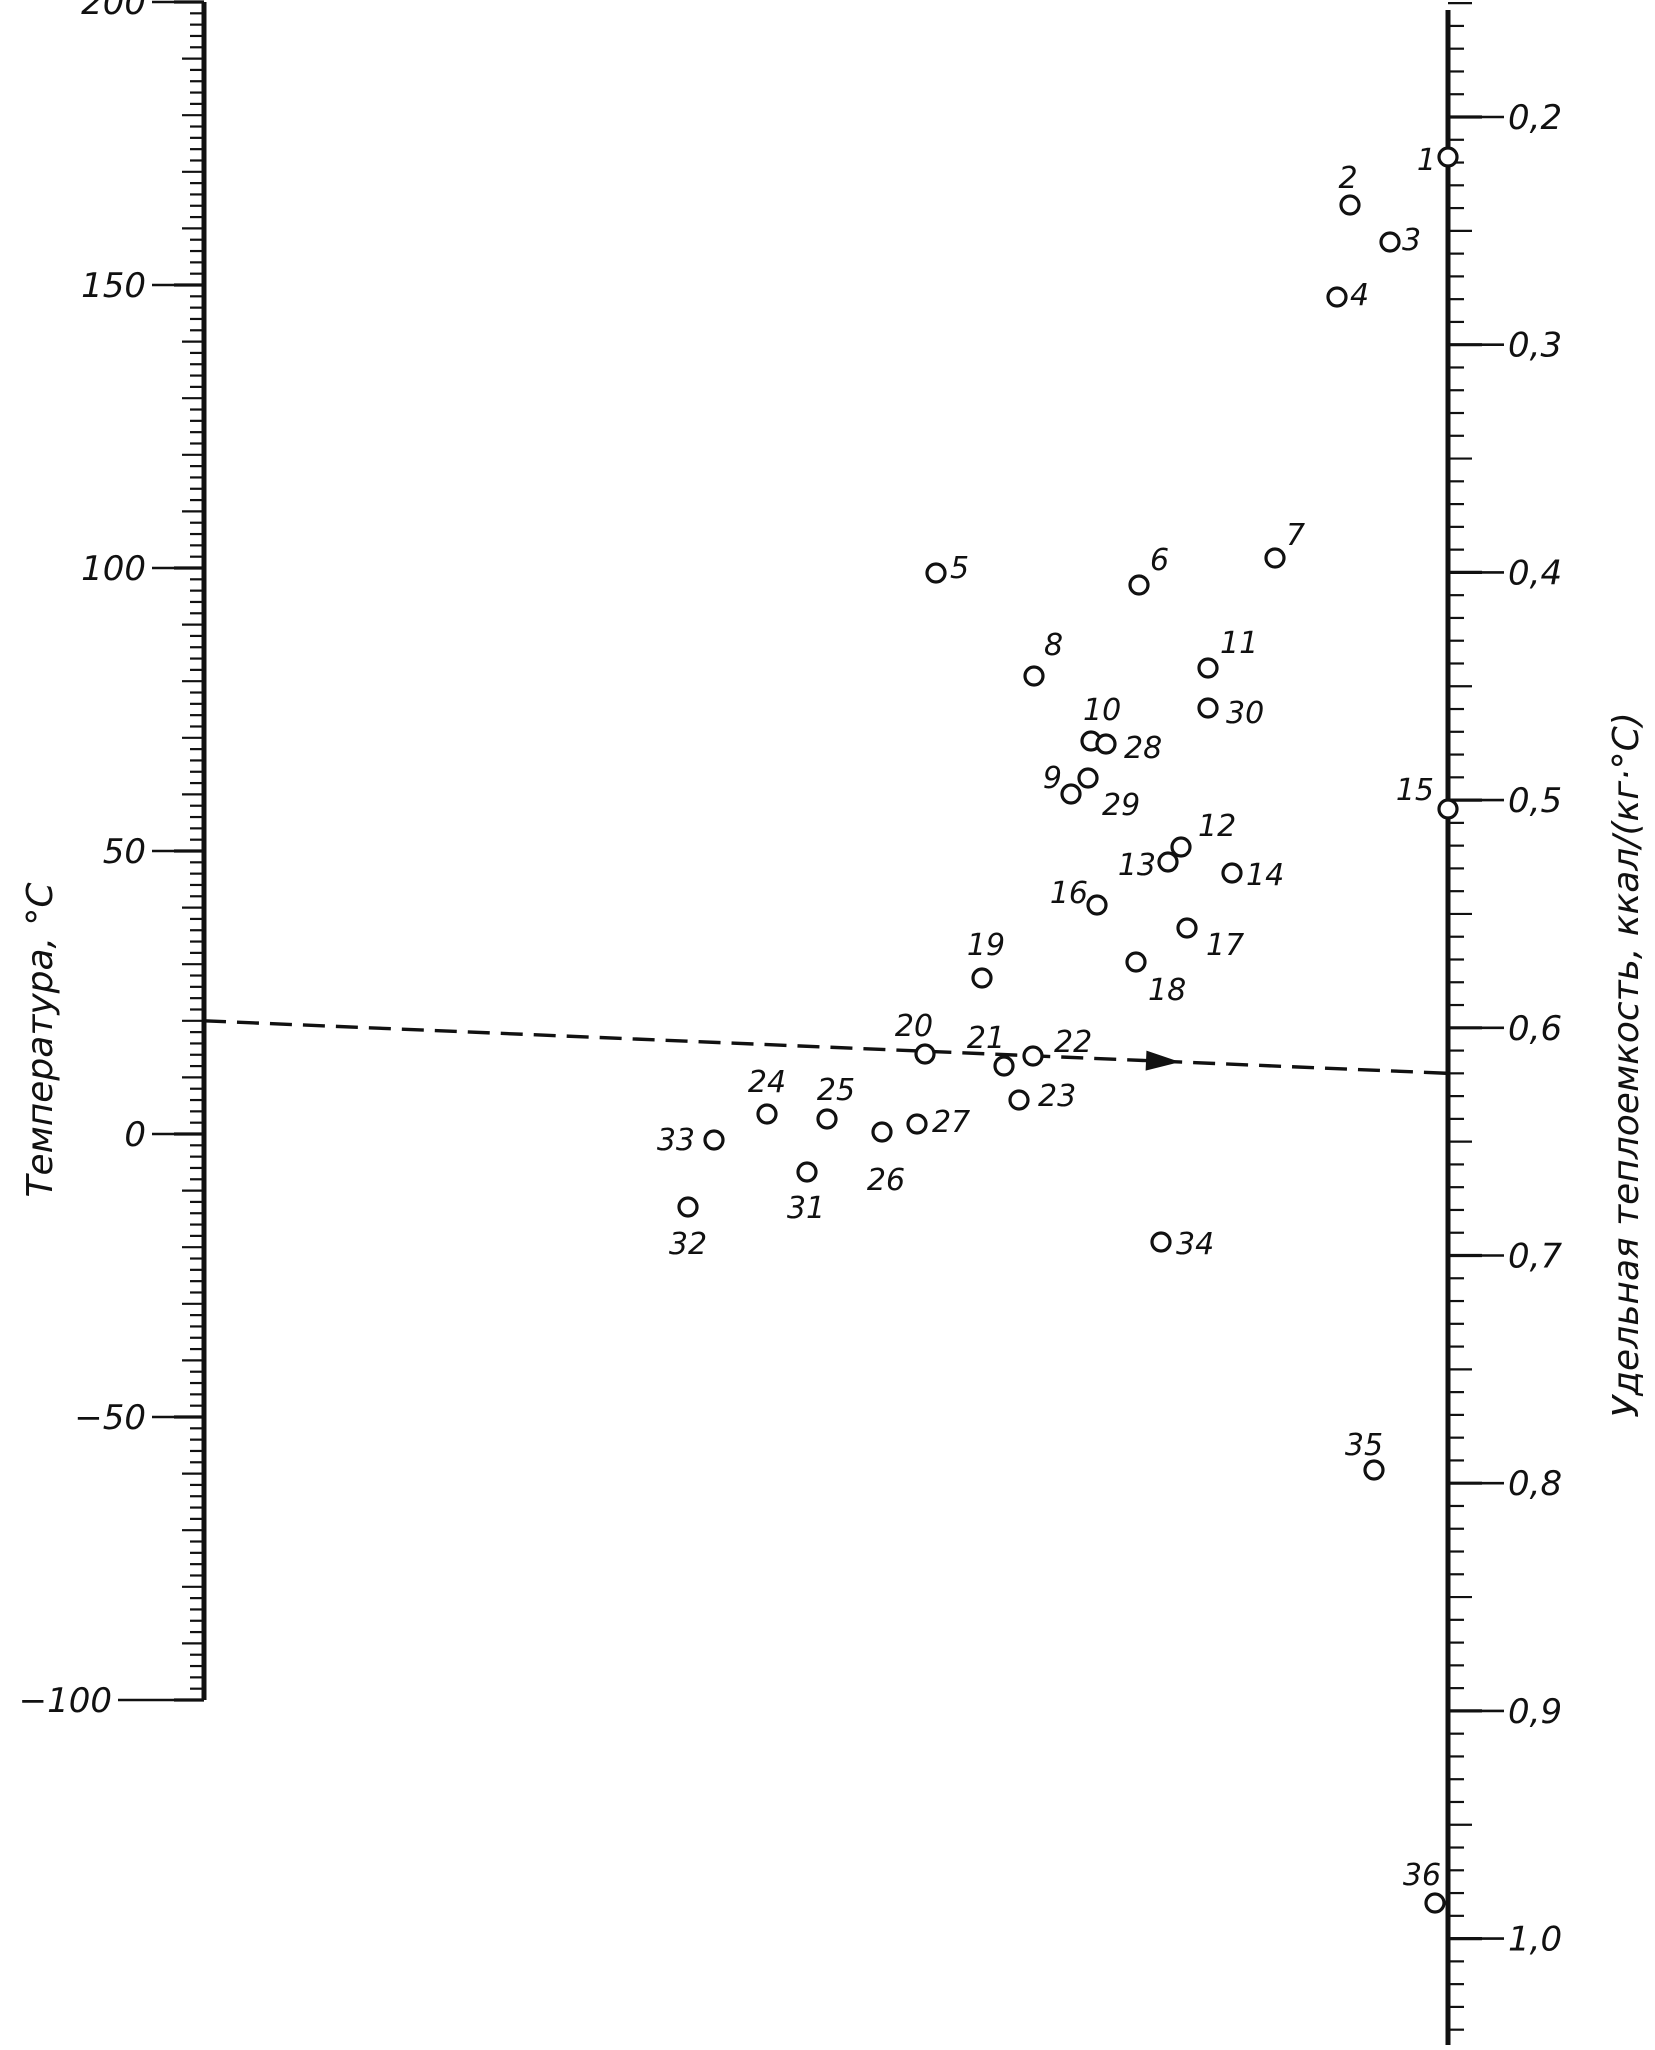 This screenshot has width=1655, height=2050. Describe the element at coordinates (1535, 1484) in the screenshot. I see `heat-capacity-tick-label: 0,8` at that location.